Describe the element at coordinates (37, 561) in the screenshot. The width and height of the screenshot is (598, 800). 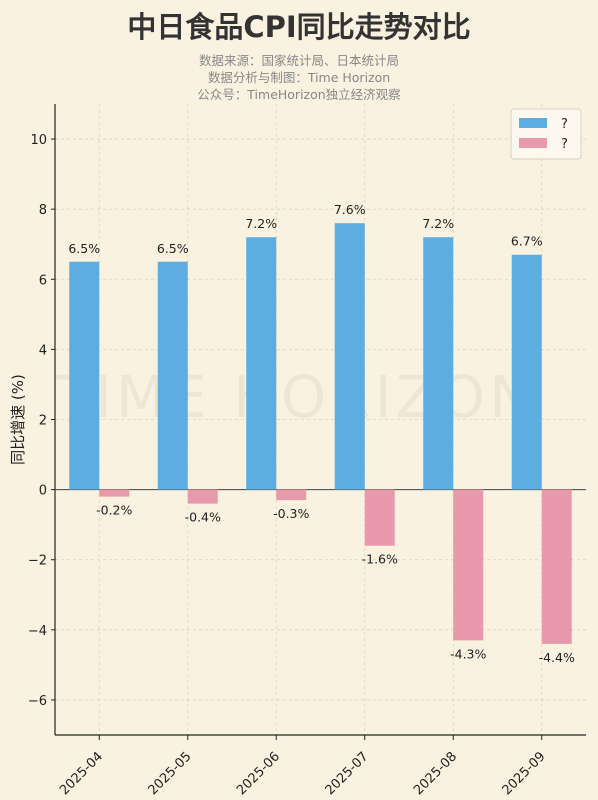
I see `y-tick-label: −2` at that location.